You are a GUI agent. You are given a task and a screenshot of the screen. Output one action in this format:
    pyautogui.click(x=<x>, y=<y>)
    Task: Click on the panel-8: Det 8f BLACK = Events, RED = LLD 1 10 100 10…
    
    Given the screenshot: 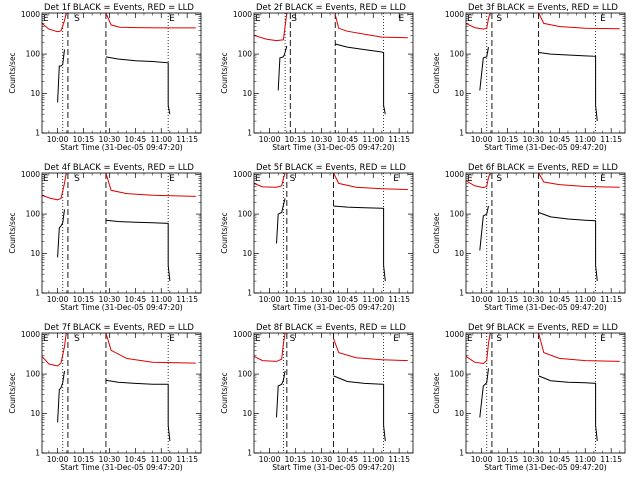 What is the action you would take?
    pyautogui.click(x=317, y=397)
    